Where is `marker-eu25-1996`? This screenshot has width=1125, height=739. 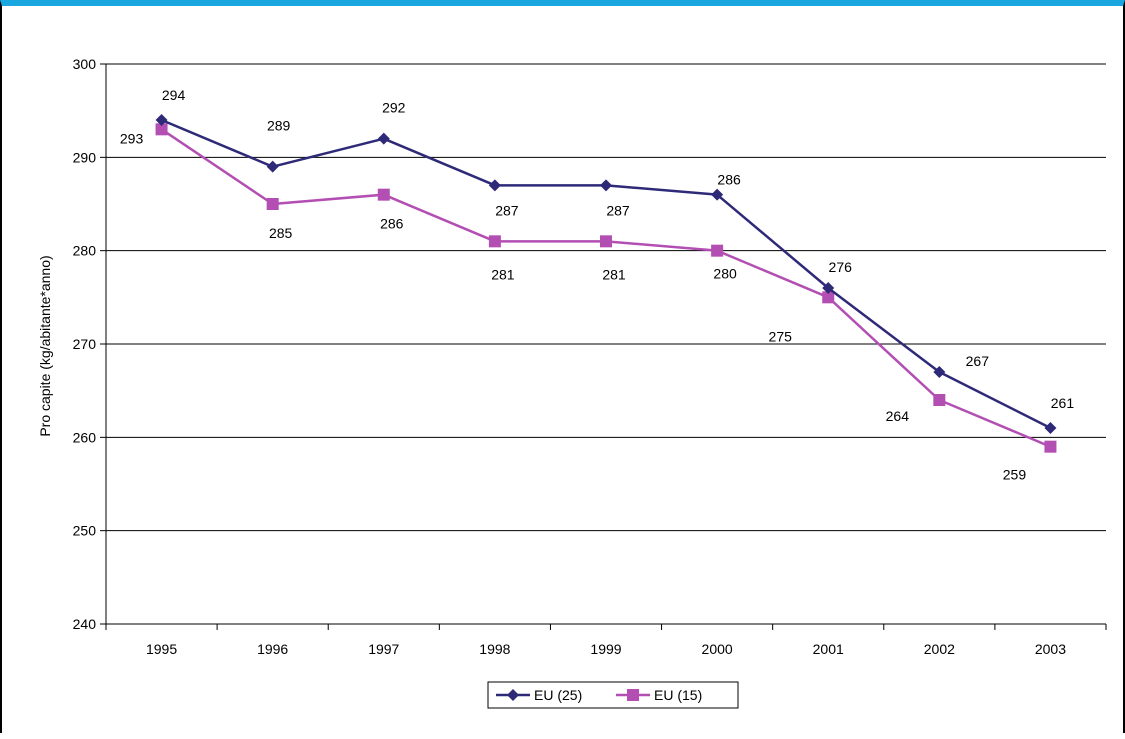
marker-eu25-1996 is located at coordinates (272, 166).